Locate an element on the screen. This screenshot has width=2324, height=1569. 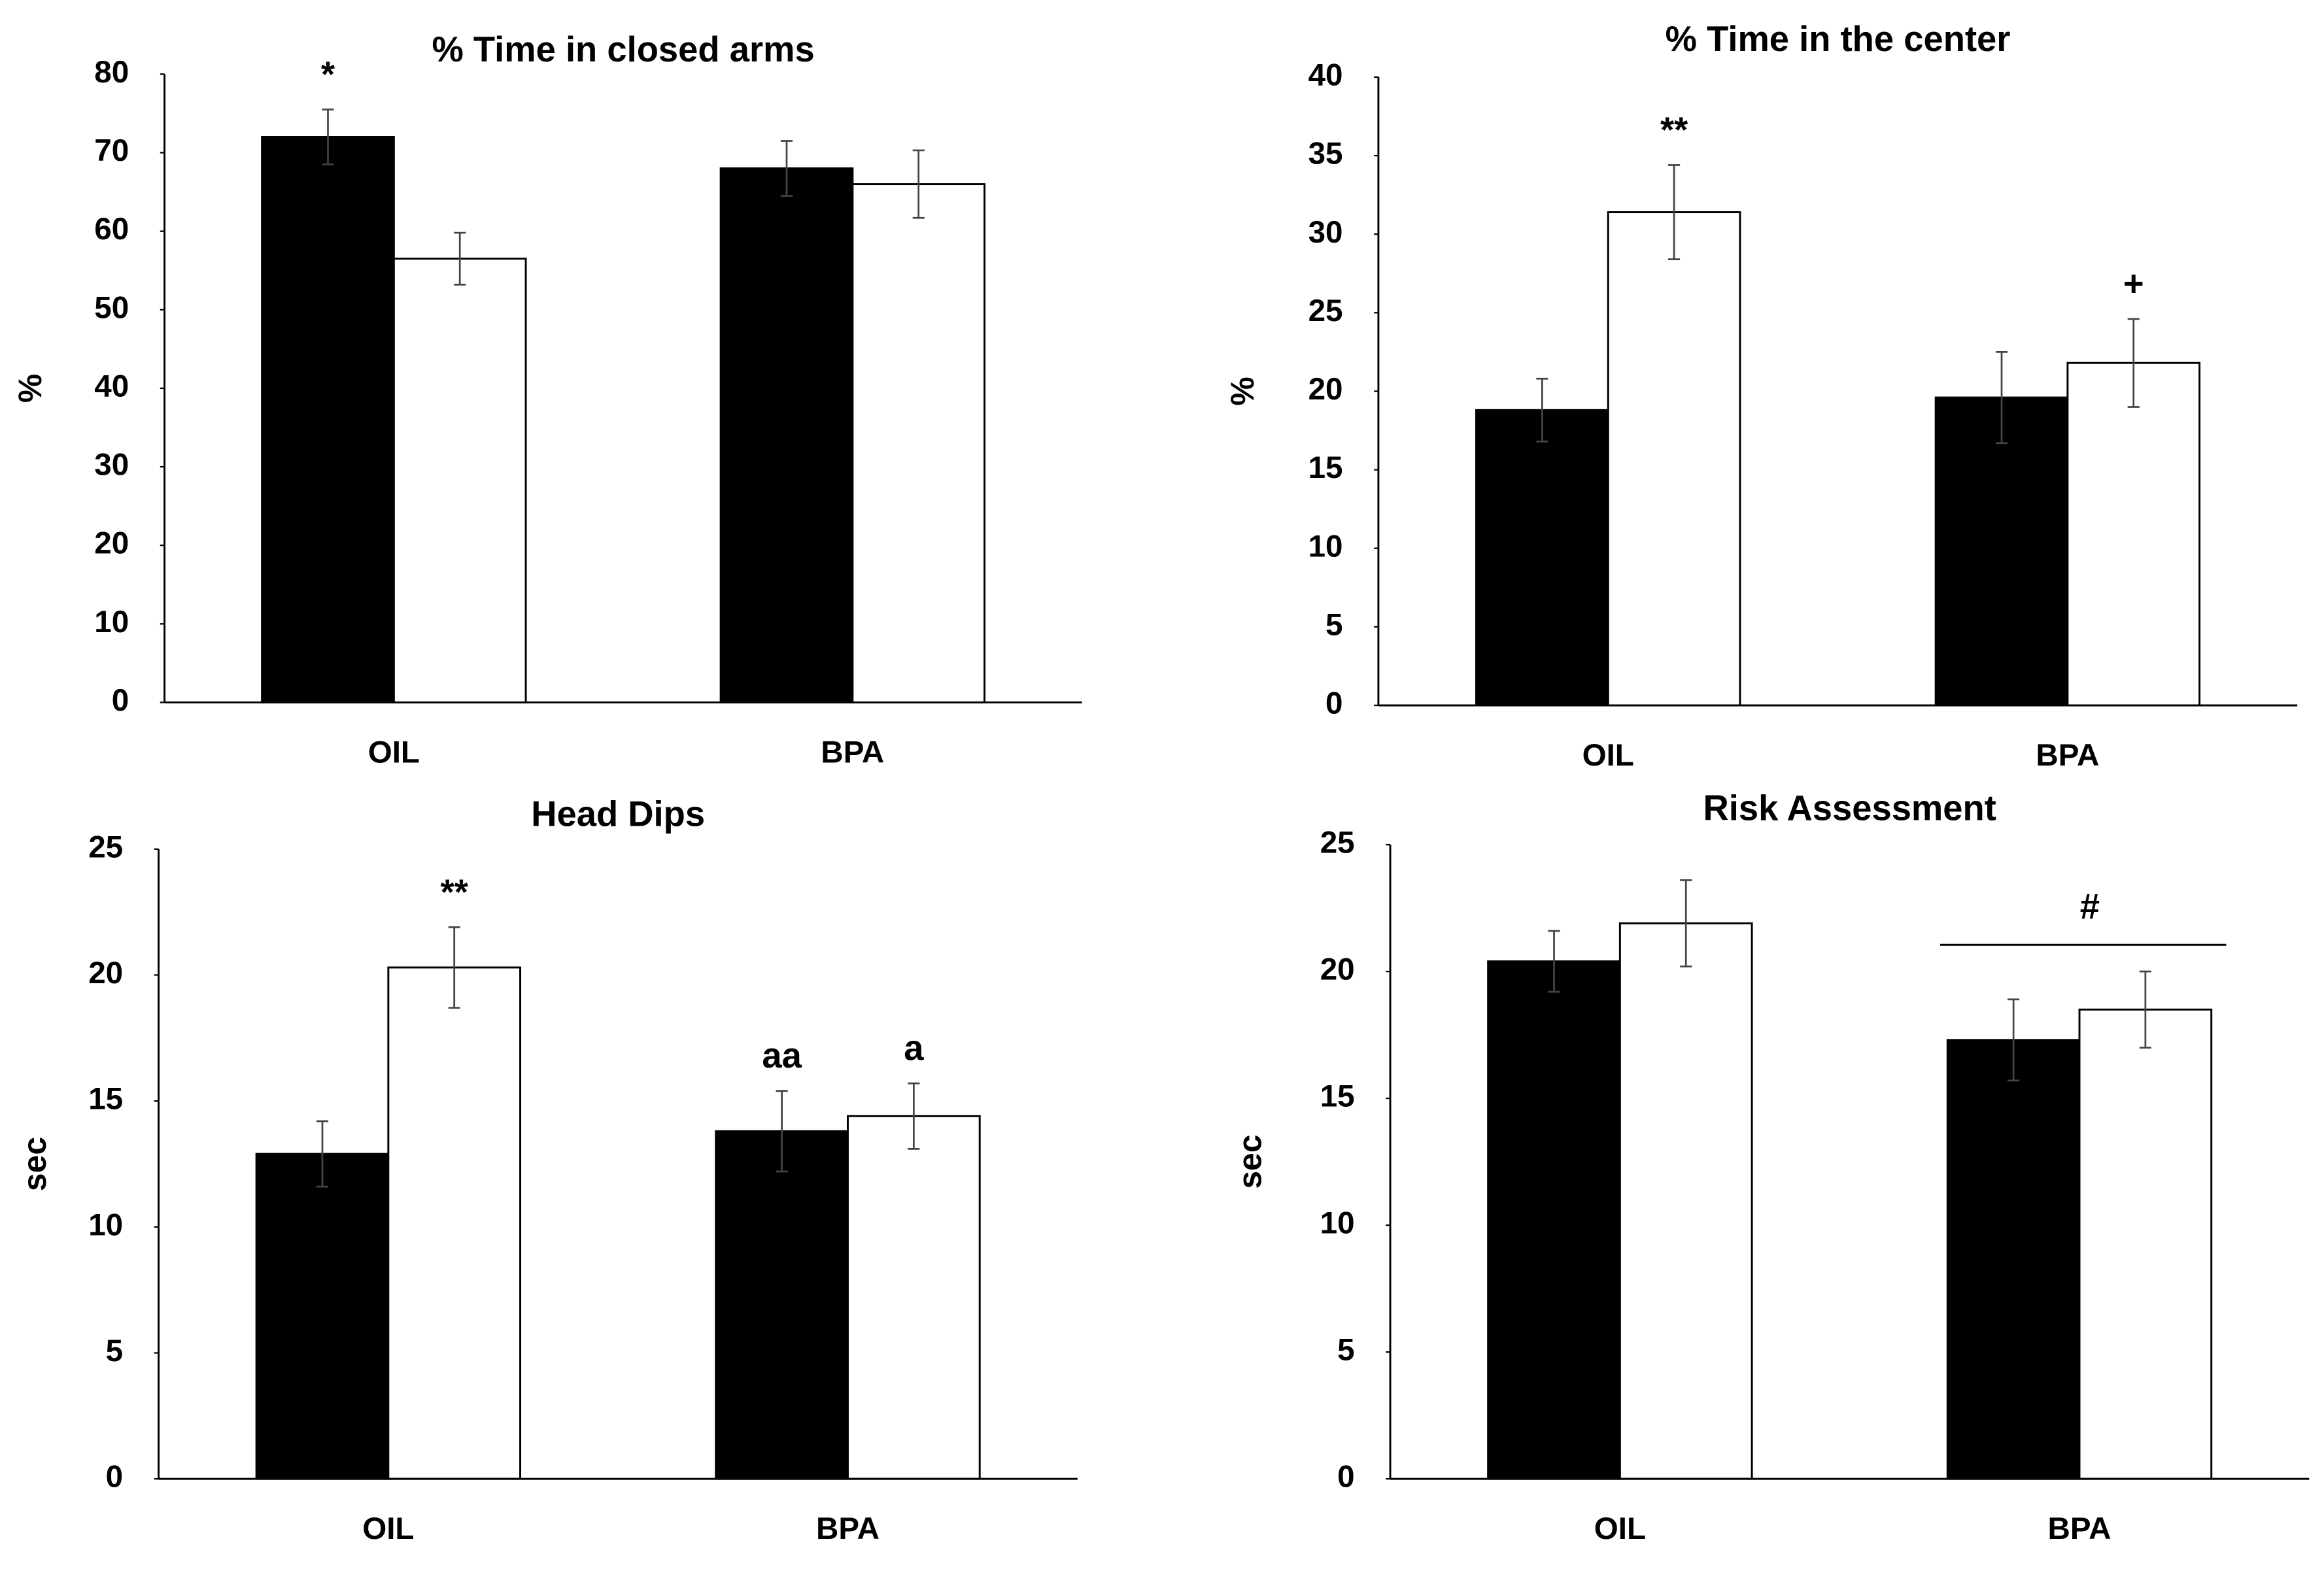
significance-label: + is located at coordinates (2133, 283).